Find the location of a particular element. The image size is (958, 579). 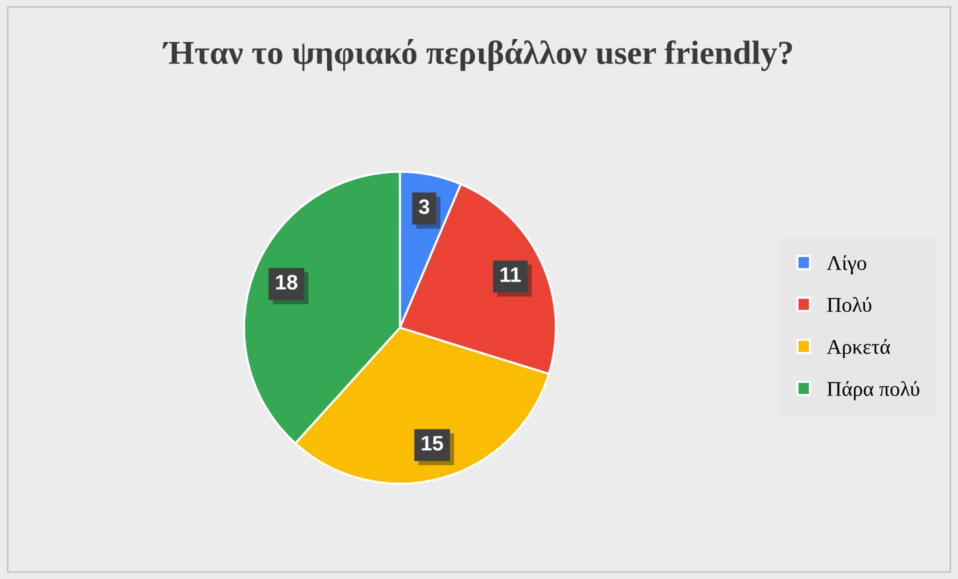

legend-label: Αρκετά is located at coordinates (858, 348).